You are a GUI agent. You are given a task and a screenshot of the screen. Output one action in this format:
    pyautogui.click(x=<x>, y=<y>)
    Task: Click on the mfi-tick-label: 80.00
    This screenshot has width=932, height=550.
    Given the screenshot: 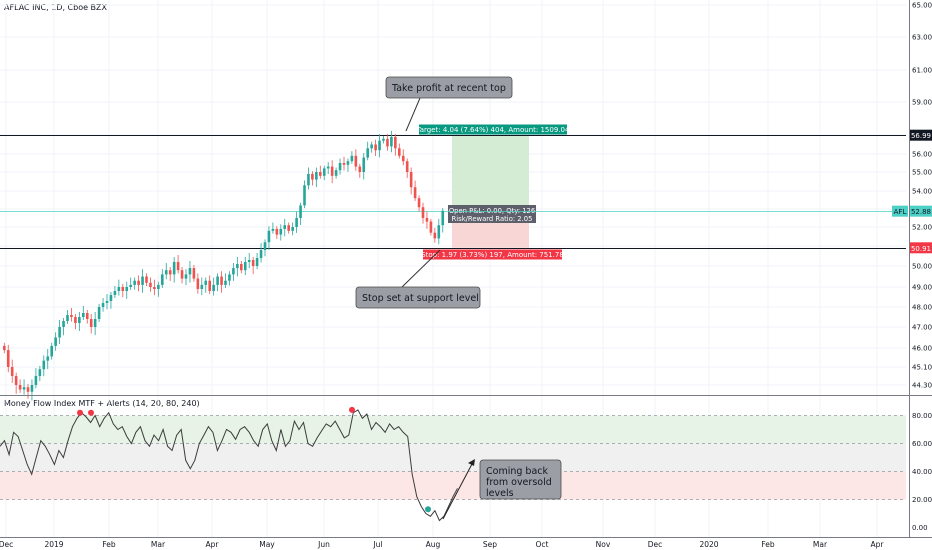 What is the action you would take?
    pyautogui.click(x=922, y=416)
    